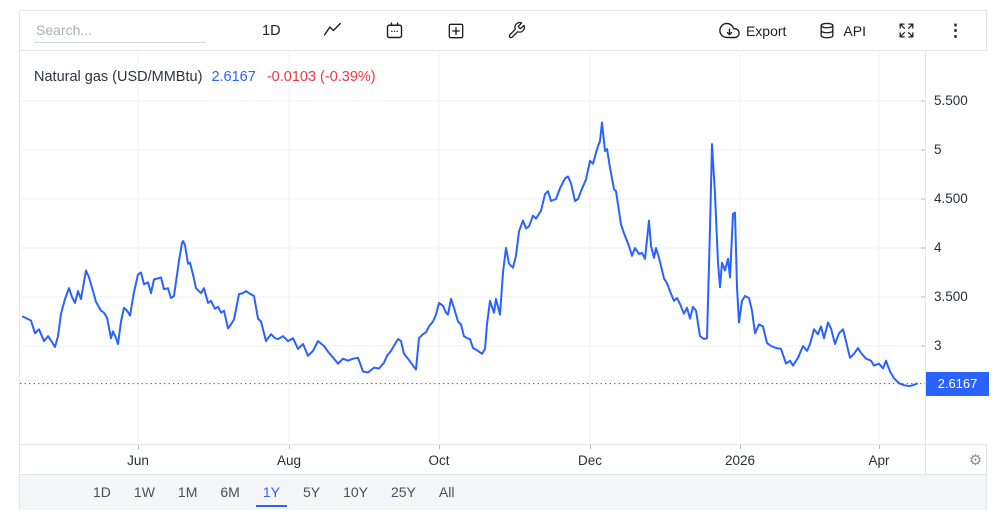  I want to click on gear-icon: ⚙, so click(975, 460).